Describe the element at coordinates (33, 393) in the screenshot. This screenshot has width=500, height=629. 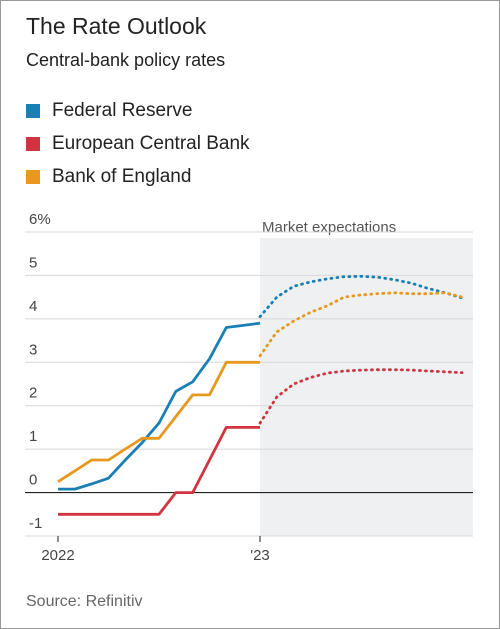
I see `y-tick-label: 2` at that location.